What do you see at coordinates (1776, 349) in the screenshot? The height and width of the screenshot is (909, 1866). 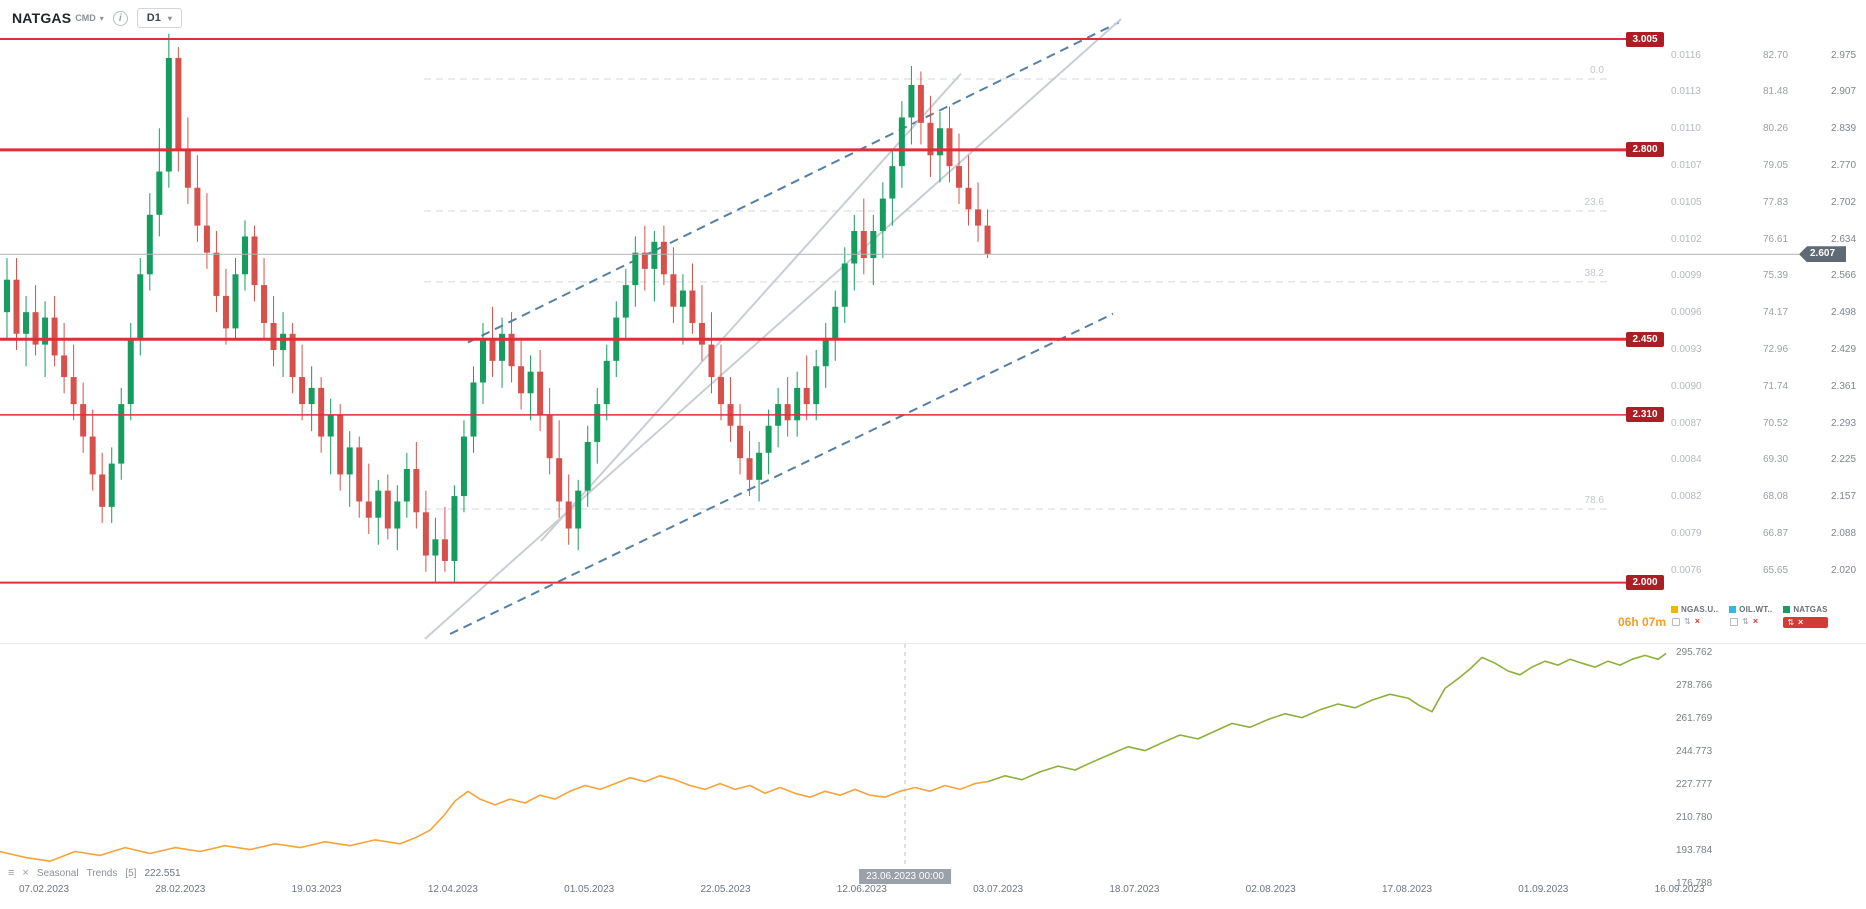 I see `price-scale-value: 72.96` at bounding box center [1776, 349].